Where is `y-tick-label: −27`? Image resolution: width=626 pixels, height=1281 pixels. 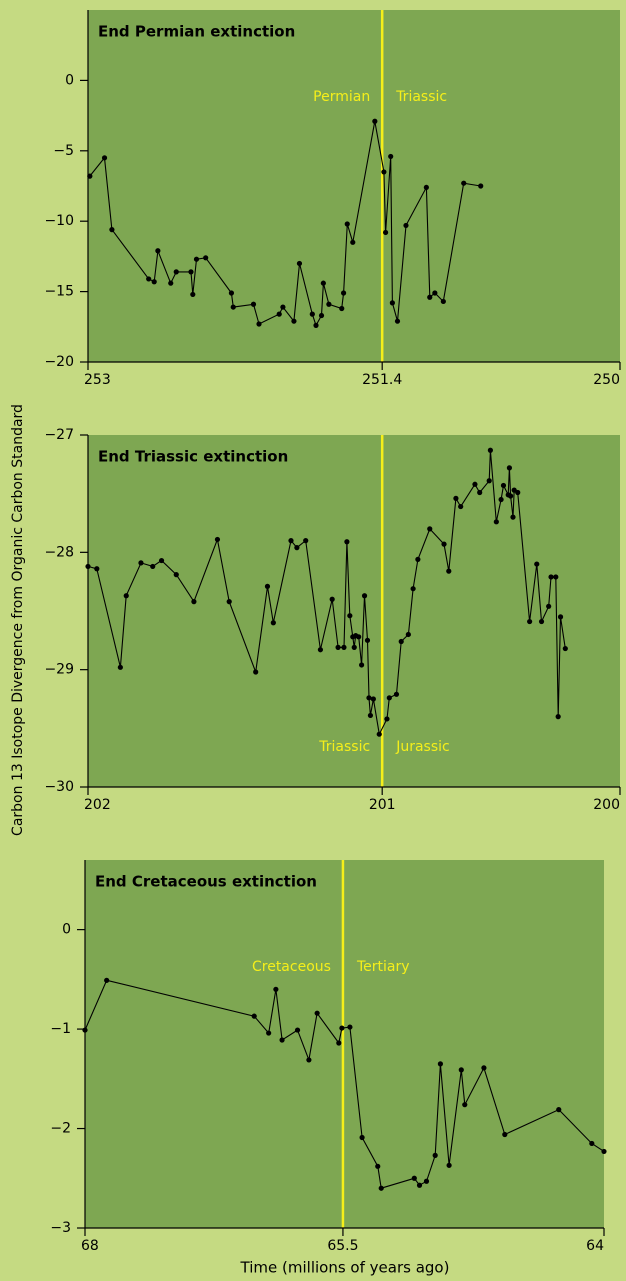 y-tick-label: −27 is located at coordinates (59, 435).